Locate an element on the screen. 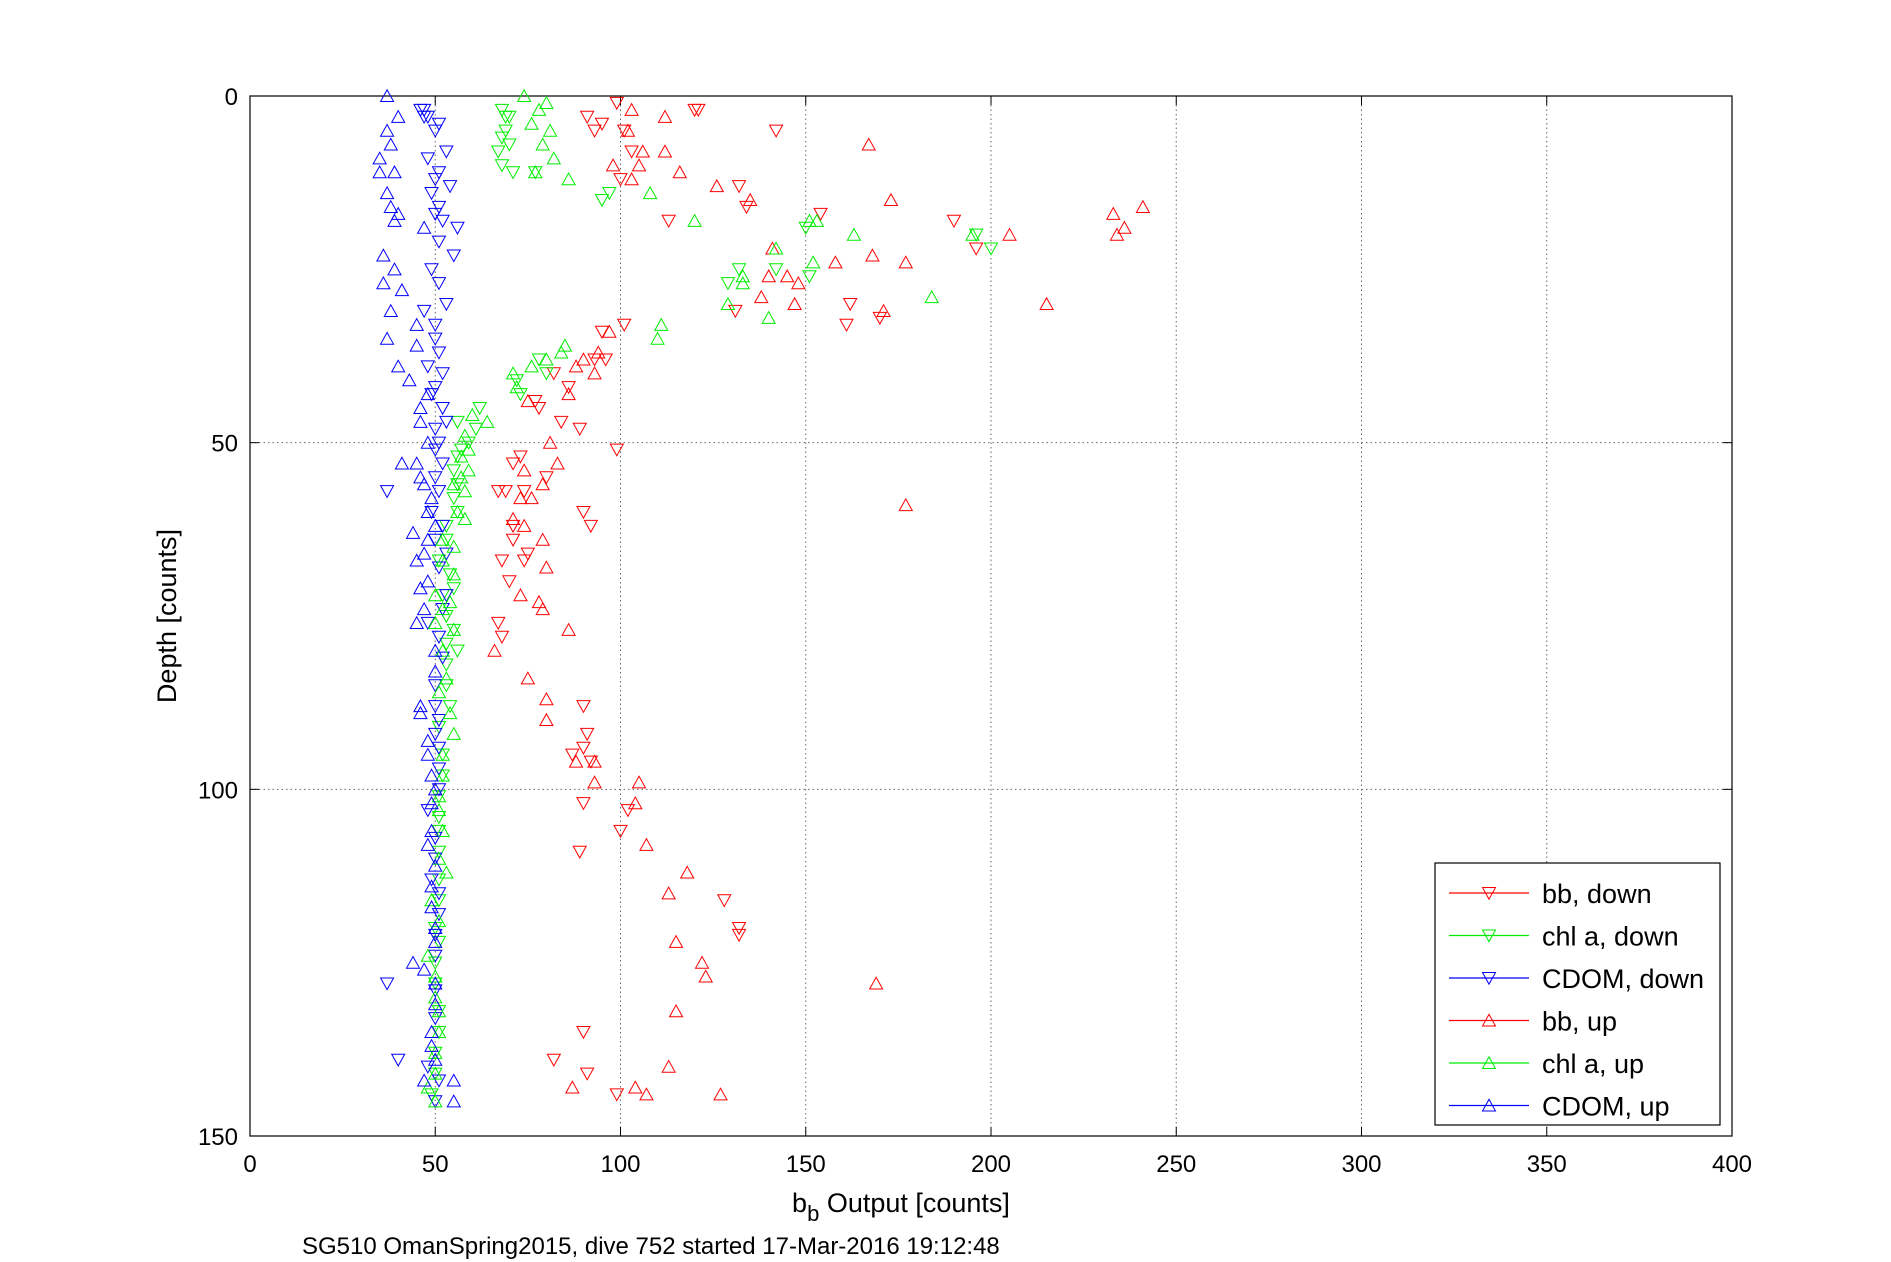 This screenshot has height=1262, width=1891. legend-entry: bb, down is located at coordinates (1550, 894).